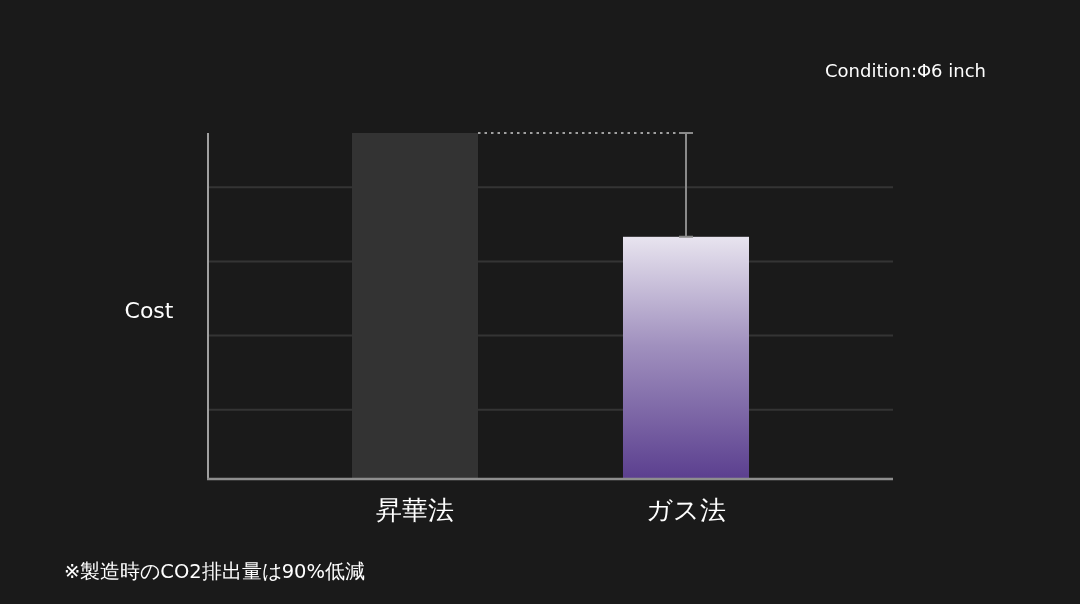  What do you see at coordinates (215, 571) in the screenshot?
I see `annotation: ※製造時のCO2排出量は90%低減` at bounding box center [215, 571].